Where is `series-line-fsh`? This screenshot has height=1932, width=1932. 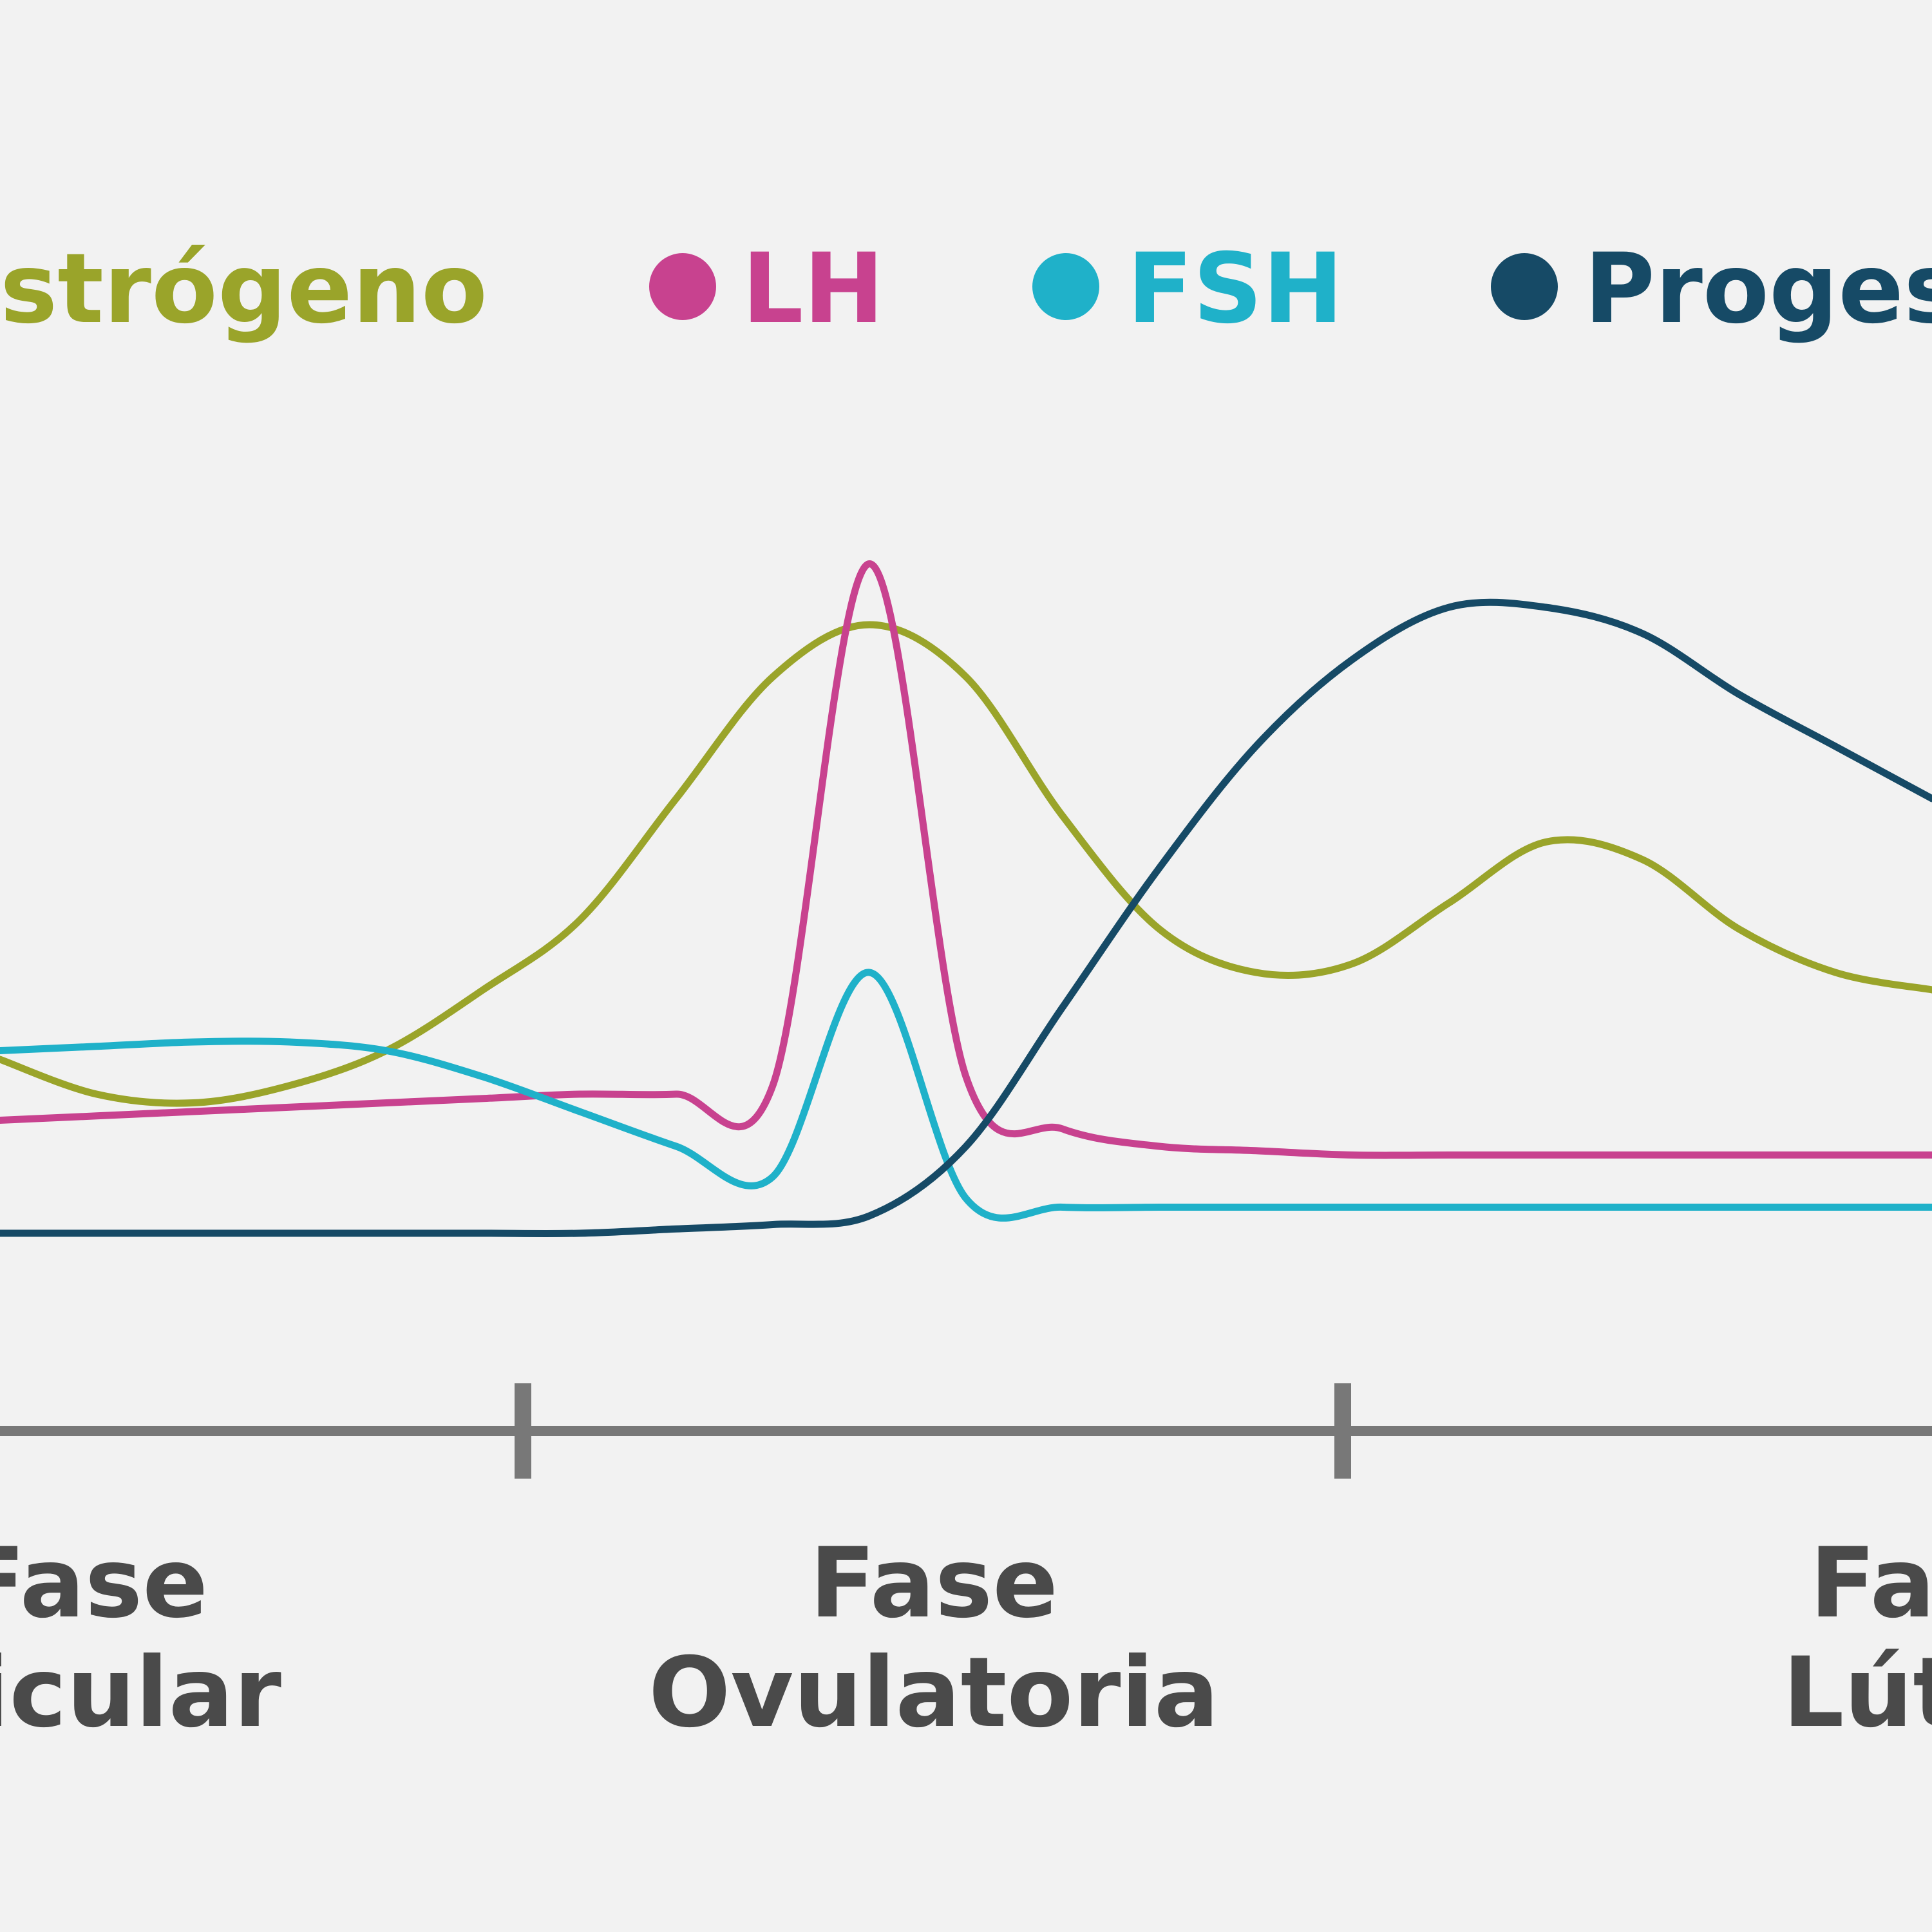 series-line-fsh is located at coordinates (966, 1095).